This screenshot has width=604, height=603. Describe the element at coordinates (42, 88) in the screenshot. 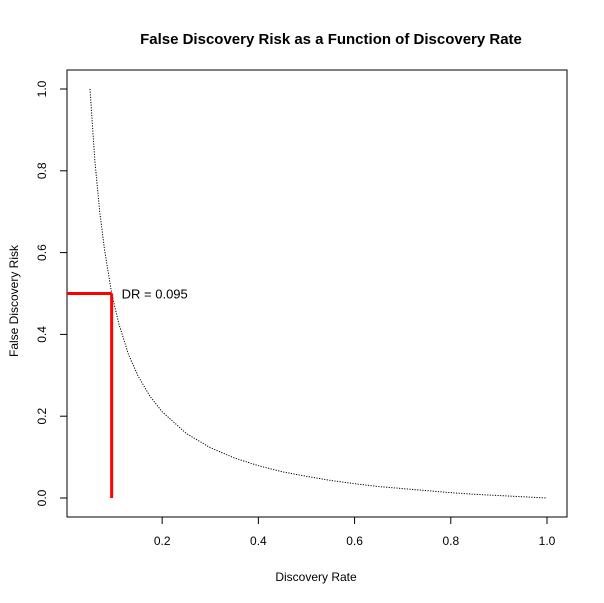

I see `y-tick-label: 1.0` at that location.